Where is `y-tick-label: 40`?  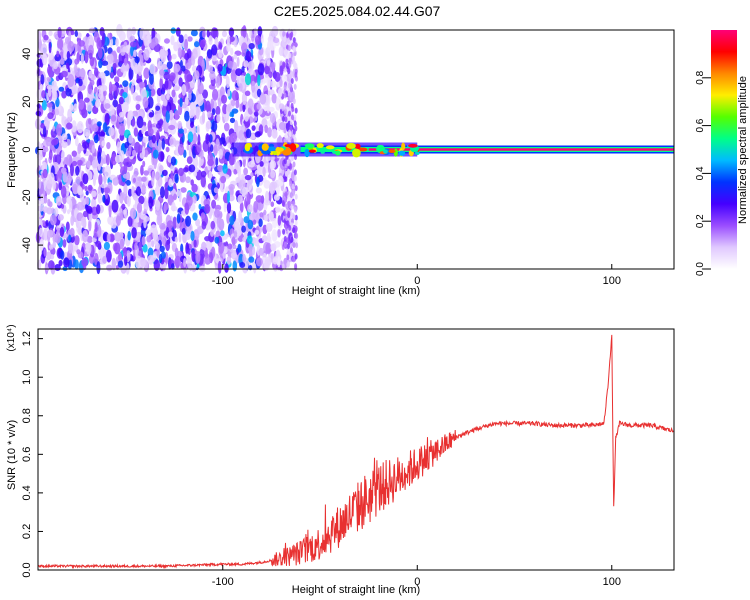
y-tick-label: 40 is located at coordinates (27, 54).